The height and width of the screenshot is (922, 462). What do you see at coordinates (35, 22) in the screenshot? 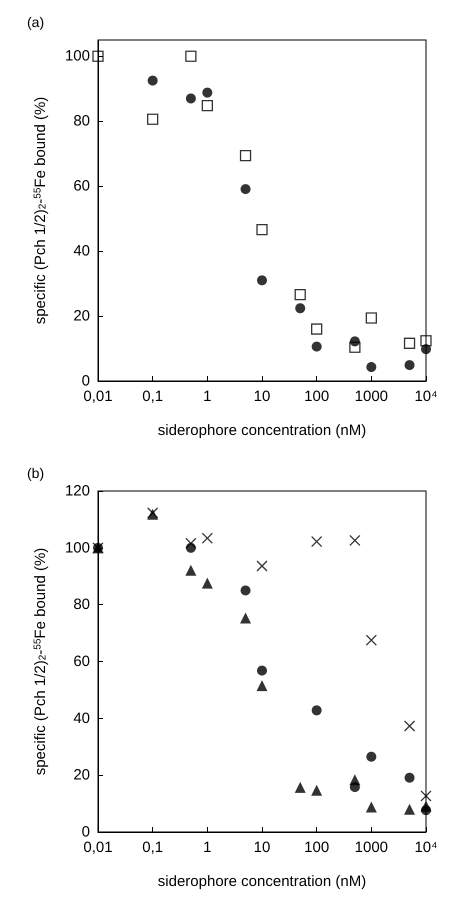
I see `chart-title: (a)` at bounding box center [35, 22].